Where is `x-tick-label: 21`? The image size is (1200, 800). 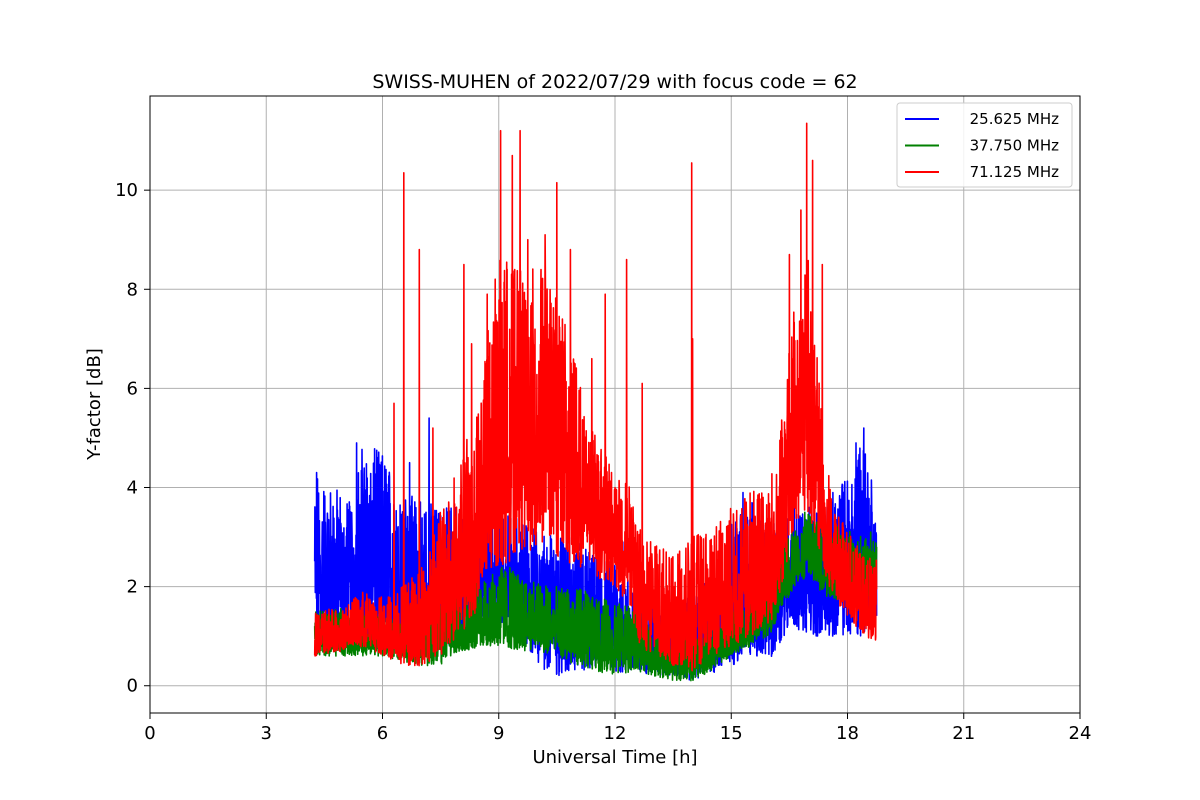 x-tick-label: 21 is located at coordinates (963, 733).